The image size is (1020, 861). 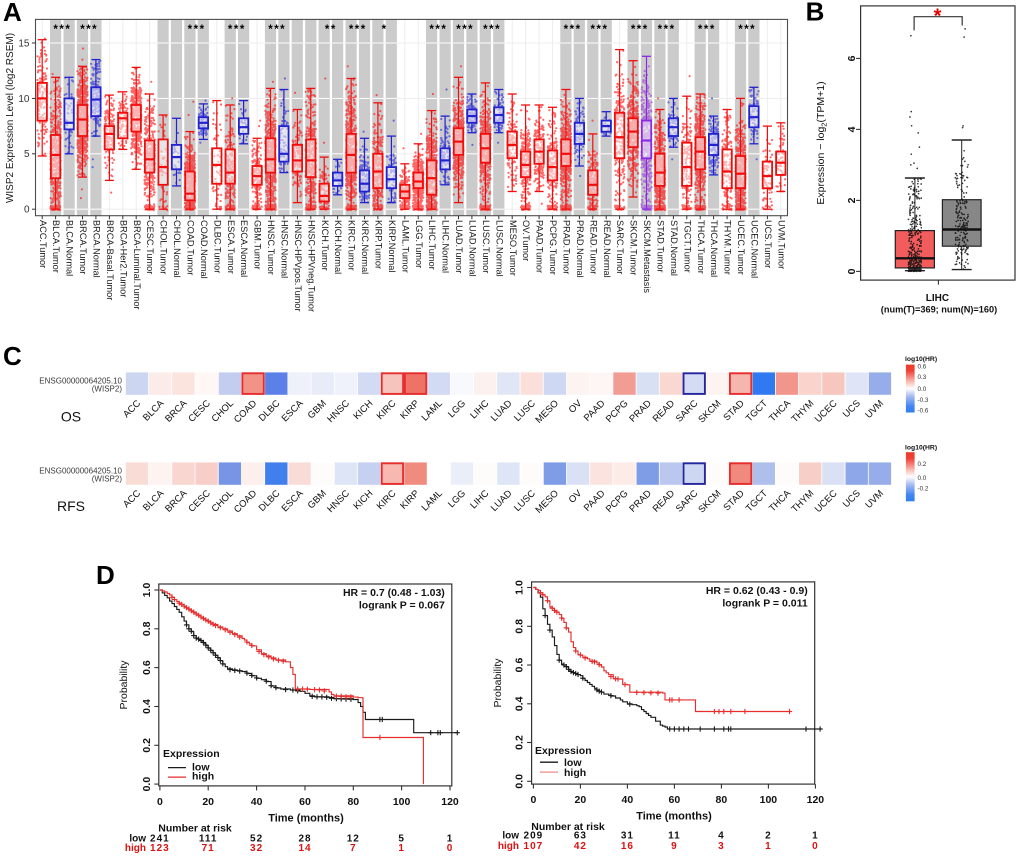 What do you see at coordinates (510, 836) in the screenshot?
I see `svg-text: low` at bounding box center [510, 836].